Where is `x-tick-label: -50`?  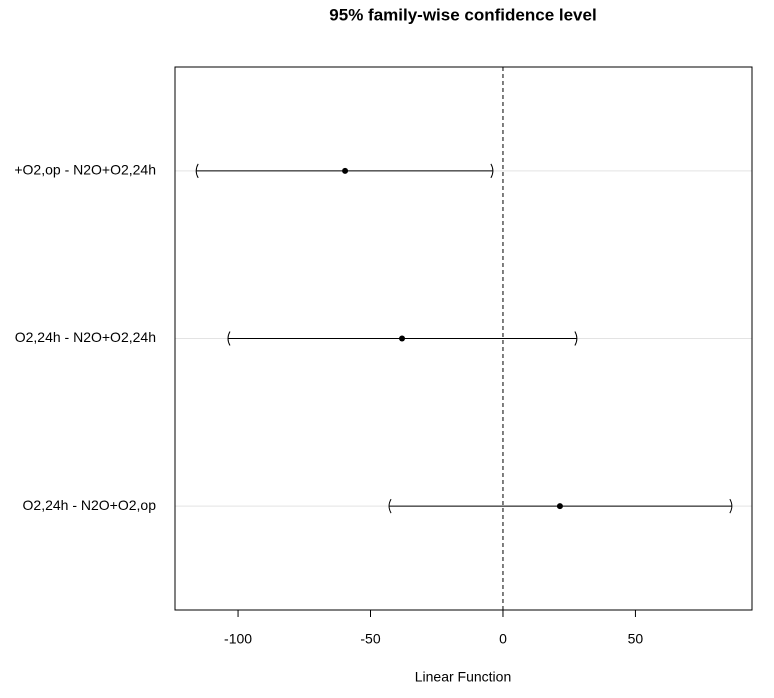
x-tick-label: -50 is located at coordinates (370, 639).